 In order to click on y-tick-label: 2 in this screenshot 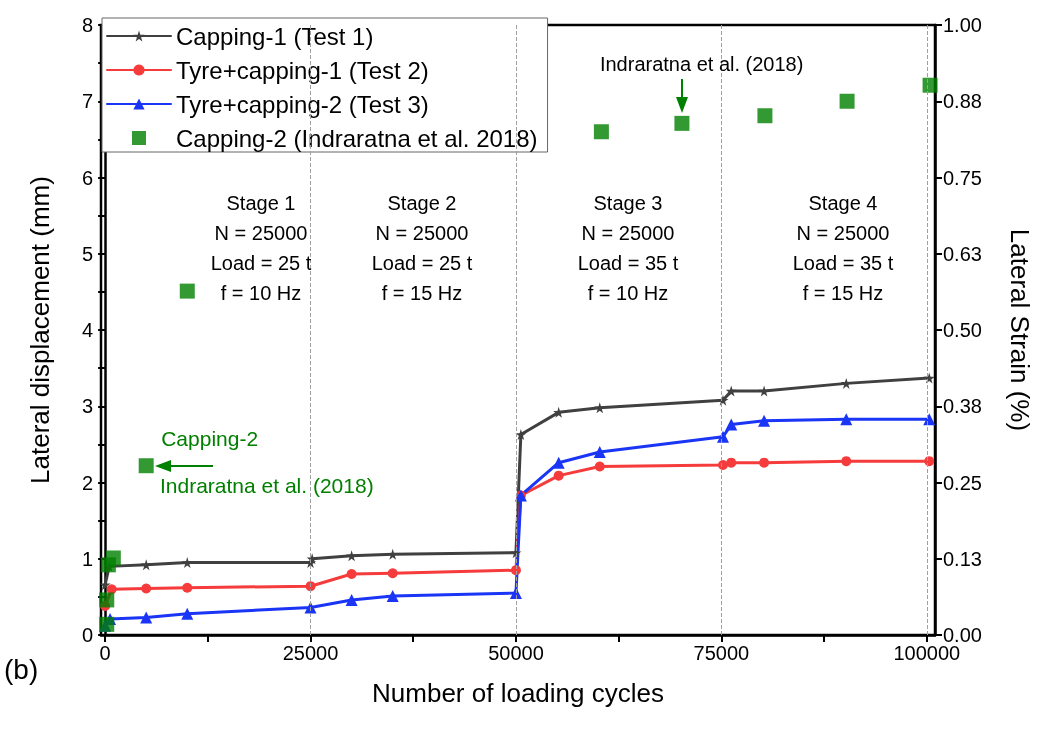, I will do `click(87, 482)`.